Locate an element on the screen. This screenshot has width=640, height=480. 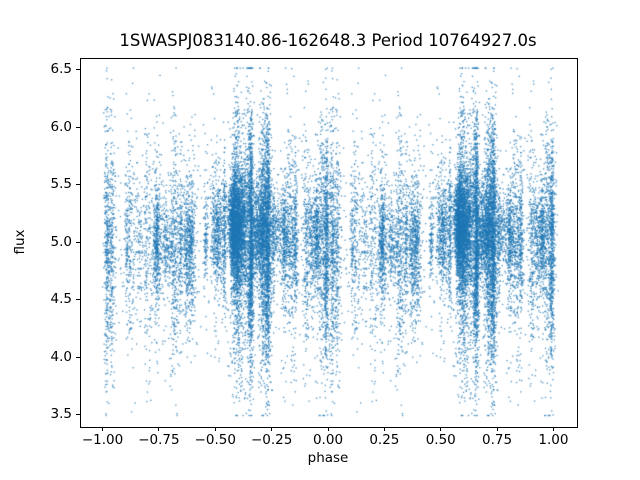
x-tick-label: −0.75 is located at coordinates (159, 440).